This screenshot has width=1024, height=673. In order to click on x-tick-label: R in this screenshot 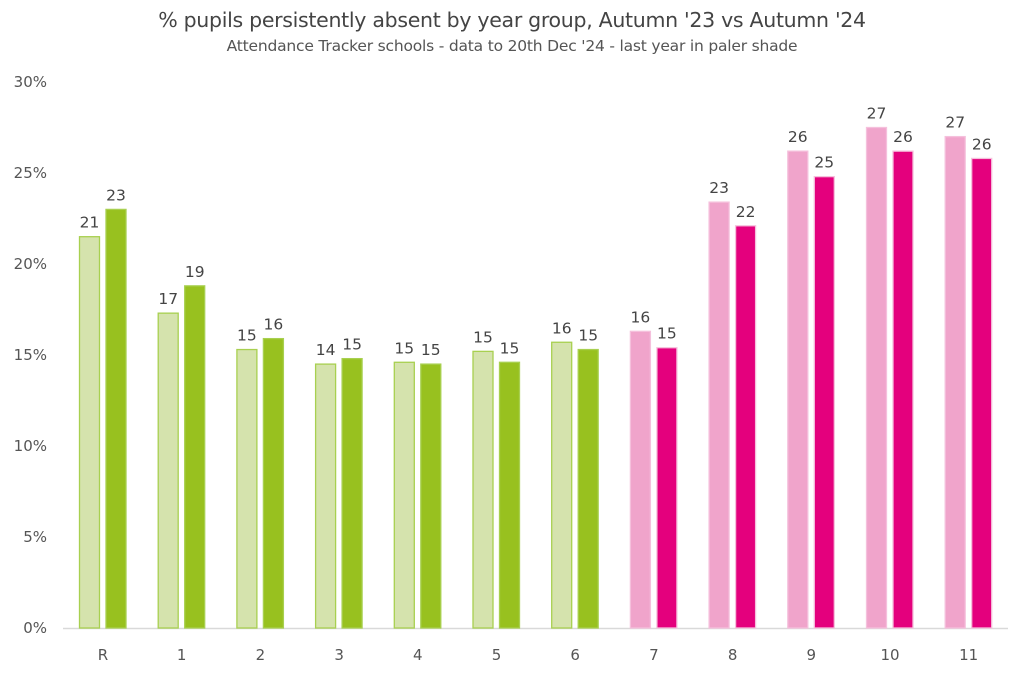, I will do `click(103, 655)`.